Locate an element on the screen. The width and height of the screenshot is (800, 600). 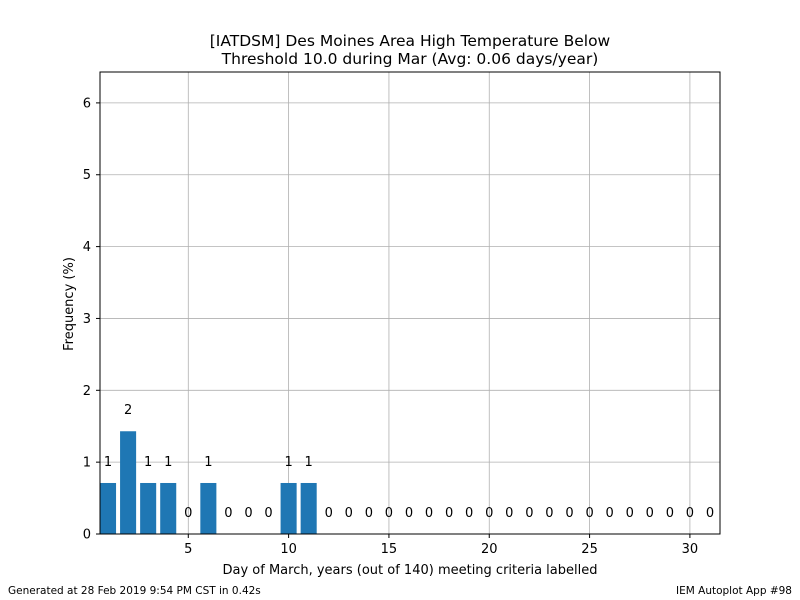
x-tick-label: 10 is located at coordinates (288, 549).